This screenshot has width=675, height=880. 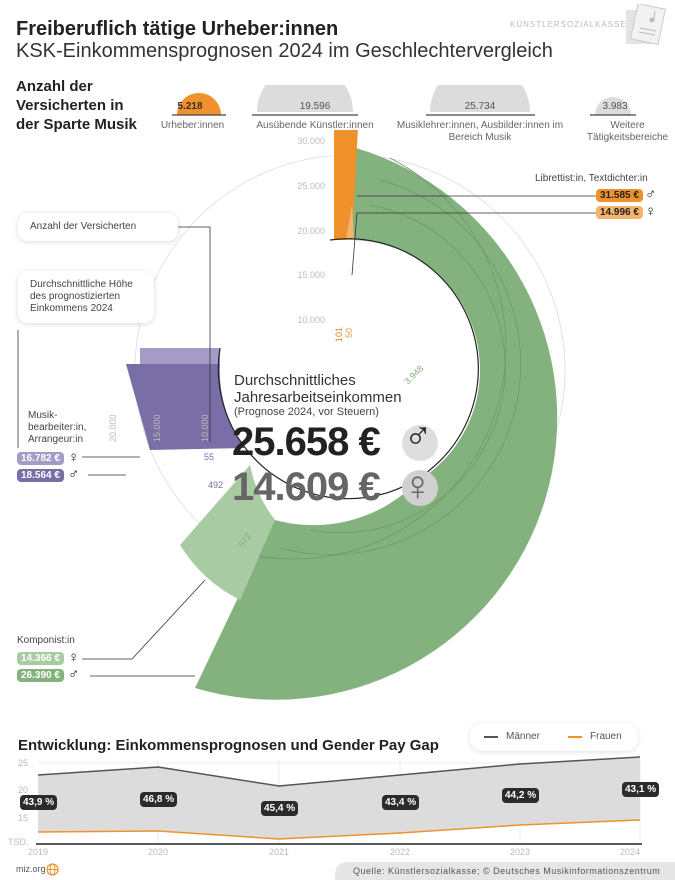 I want to click on librettist-male-value: 31.585 €, so click(x=619, y=195).